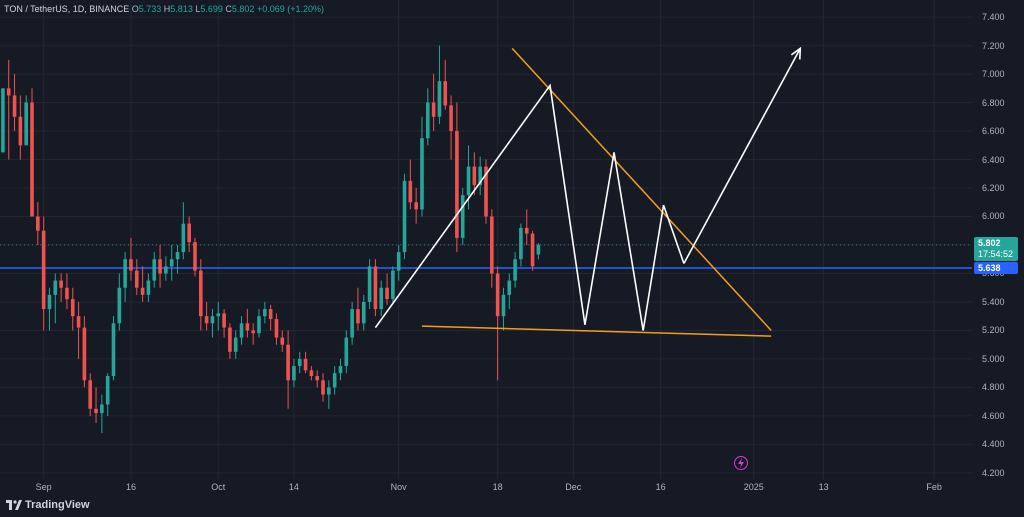  I want to click on y-tick-label: 6.200, so click(993, 188).